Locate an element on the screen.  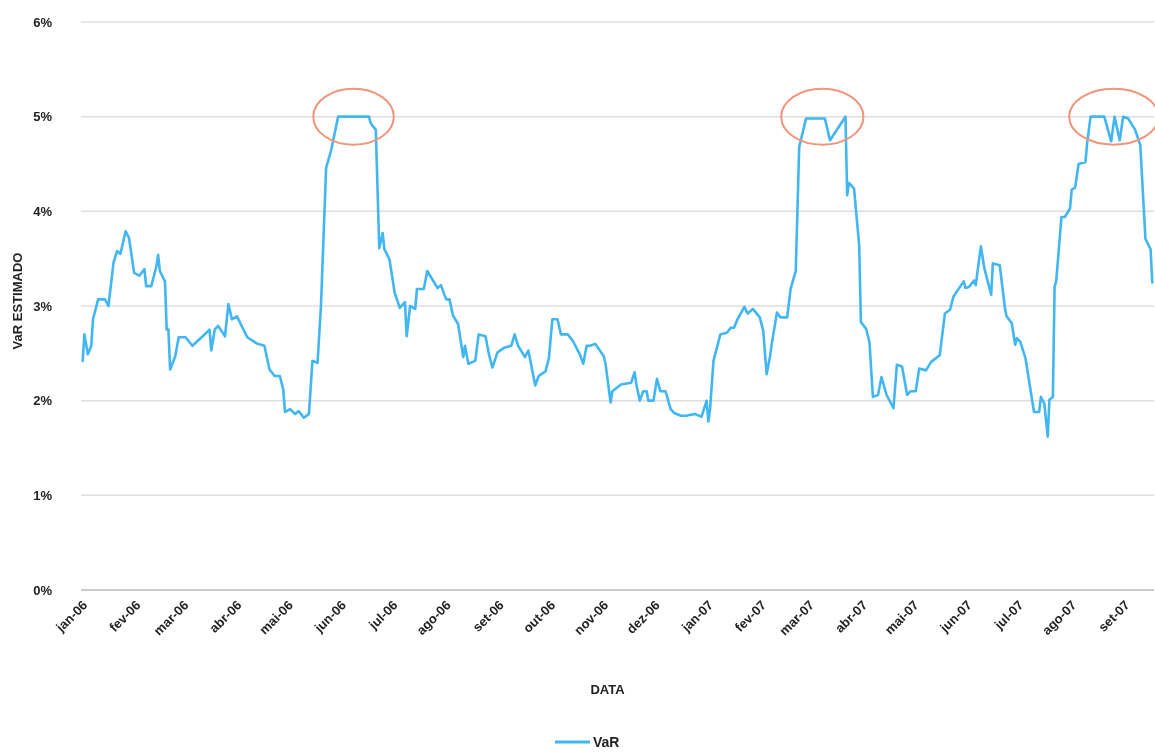
y-tick-label: 5% is located at coordinates (43, 117).